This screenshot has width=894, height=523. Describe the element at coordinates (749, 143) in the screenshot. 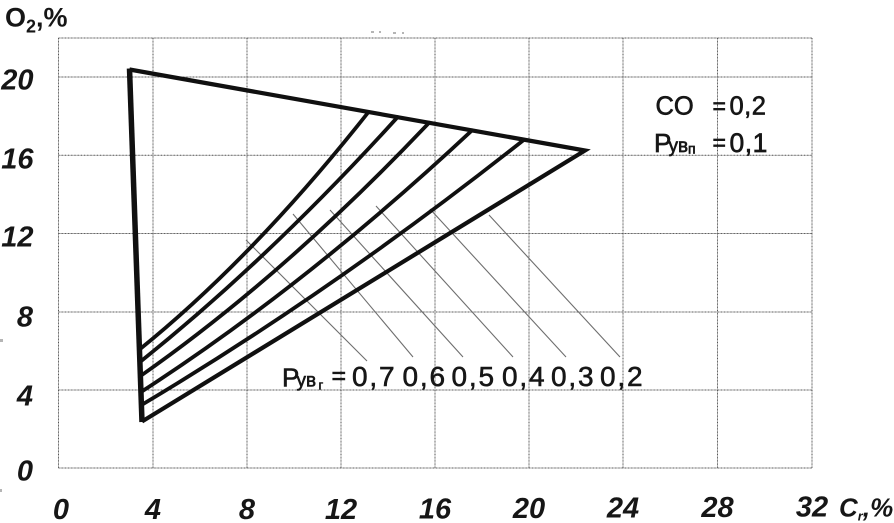

I see `svg-text: 0,1` at that location.